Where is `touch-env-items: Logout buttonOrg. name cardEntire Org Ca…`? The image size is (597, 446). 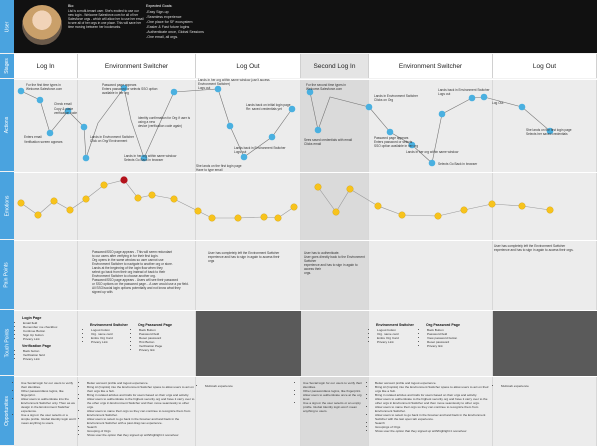
touch-env-items: Logout buttonOrg. name cardEntire Org Ca… is located at coordinates (99, 336).